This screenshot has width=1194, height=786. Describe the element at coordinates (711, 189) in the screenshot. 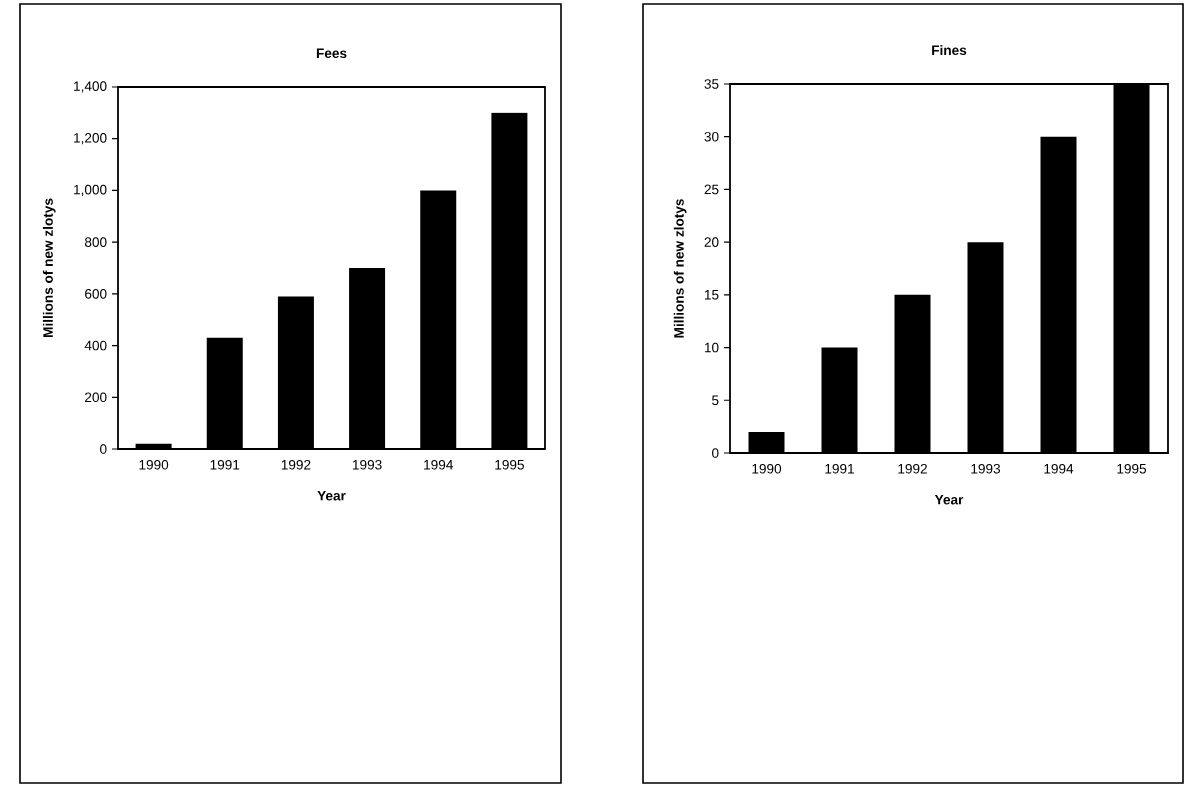

I see `y-tick-label: 25` at that location.